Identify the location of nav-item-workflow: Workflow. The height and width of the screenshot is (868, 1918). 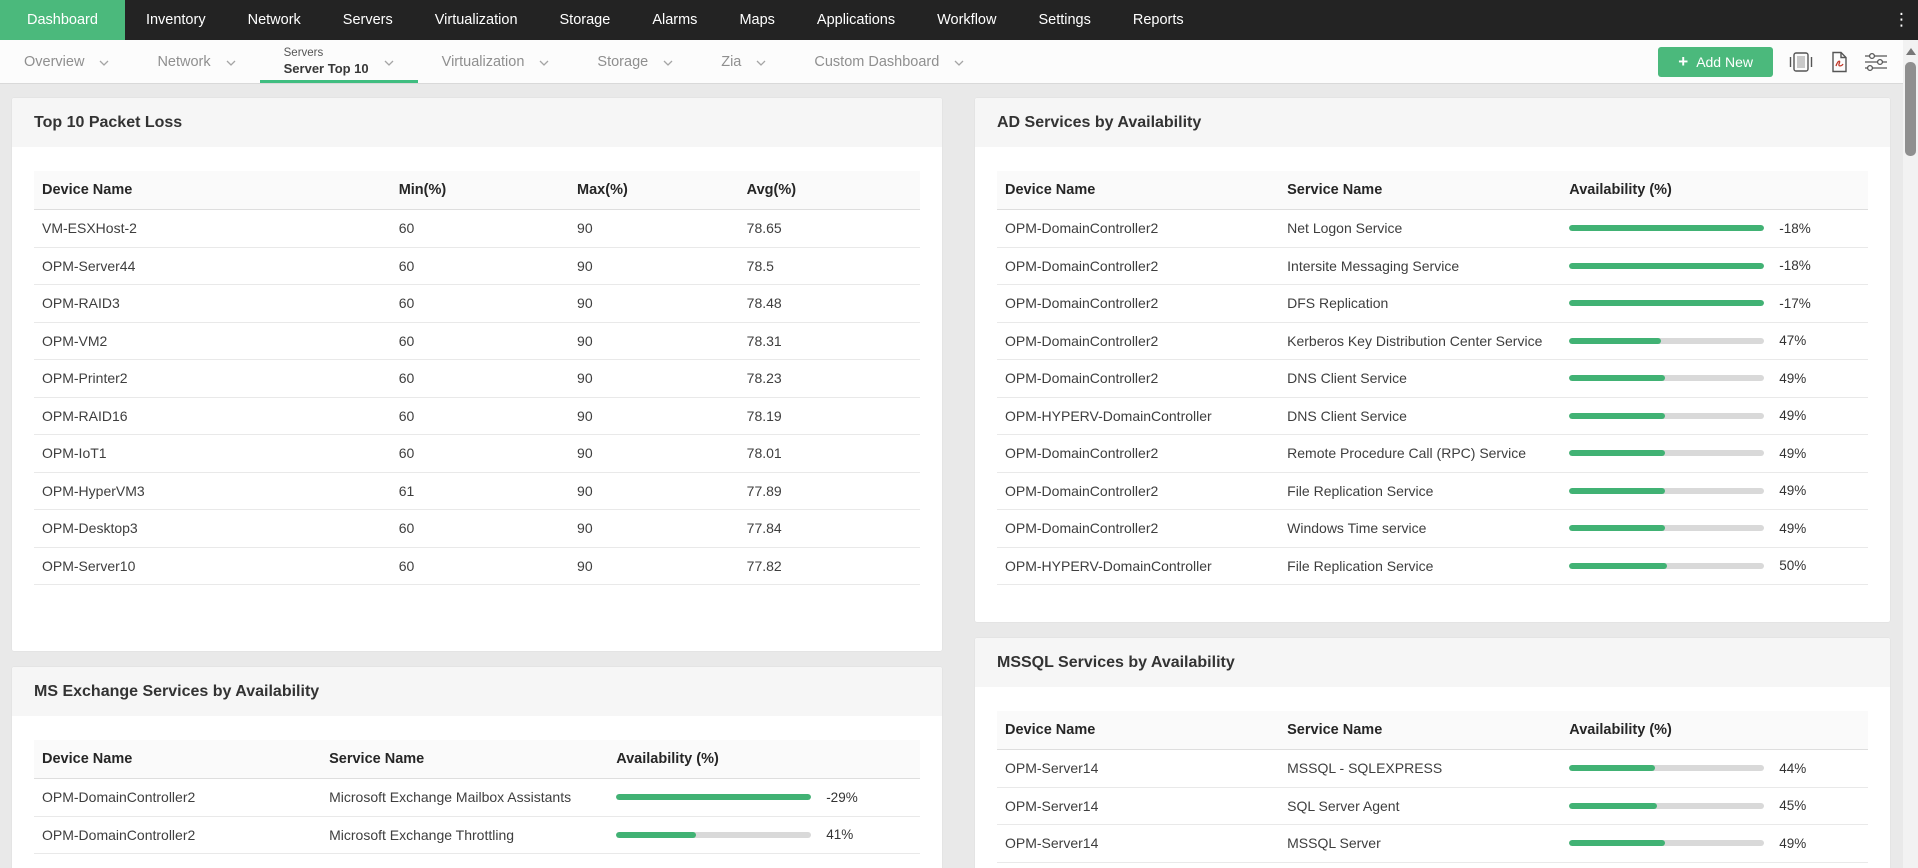
(967, 20).